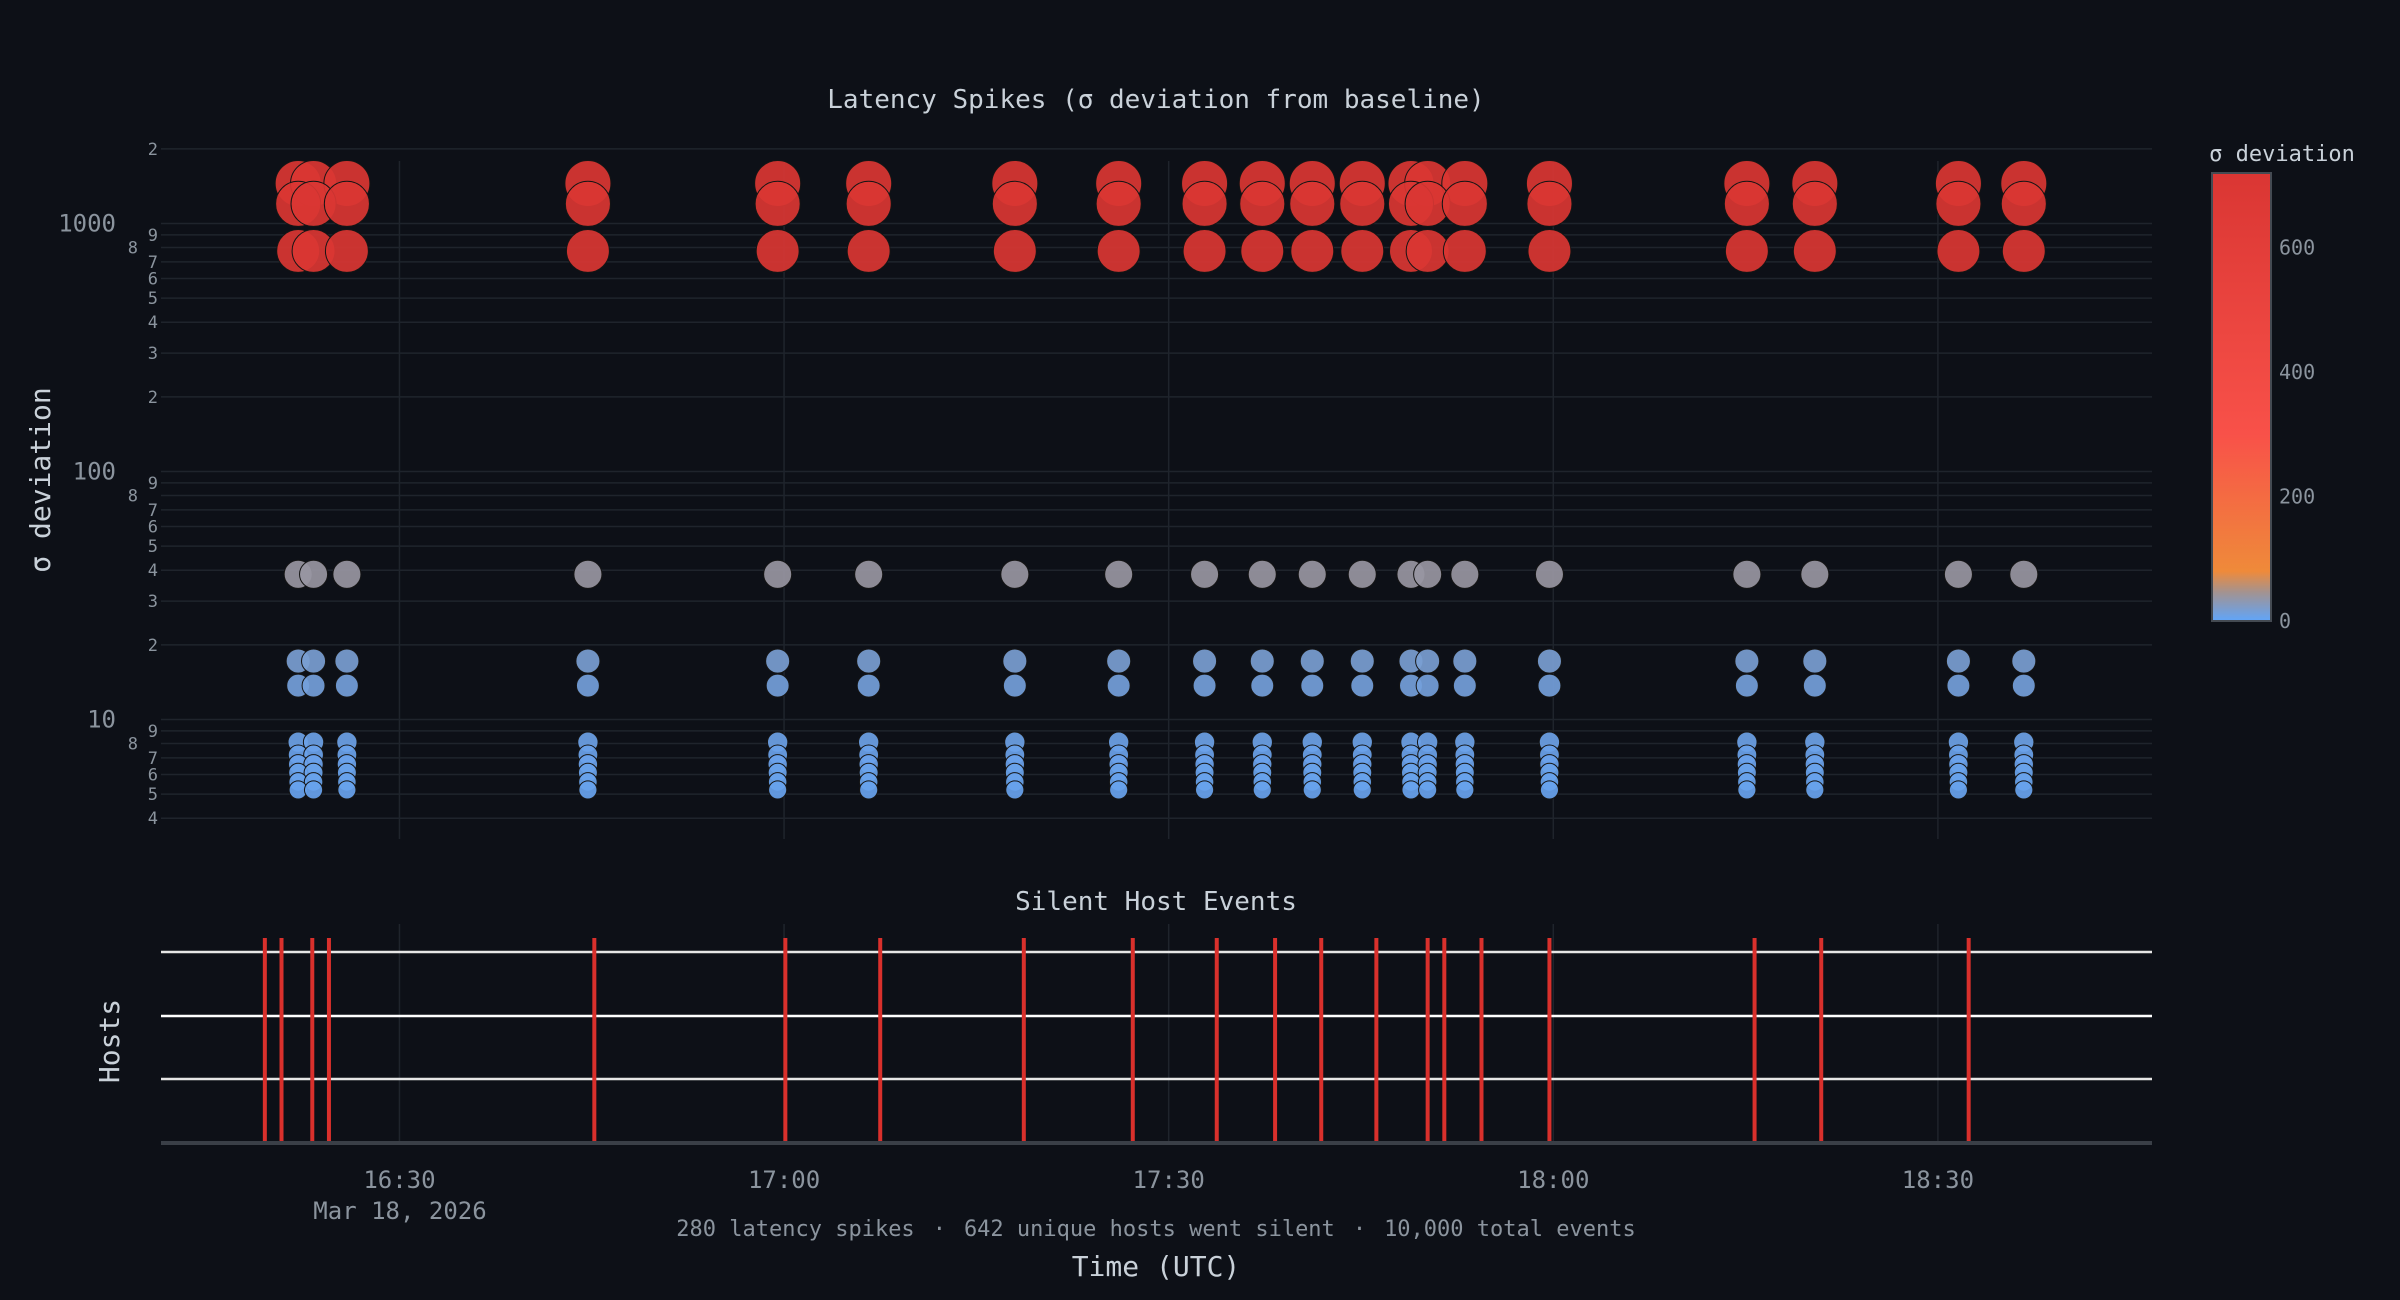  Describe the element at coordinates (795, 1229) in the screenshot. I see `summary-spikes: 280 latency spikes` at that location.